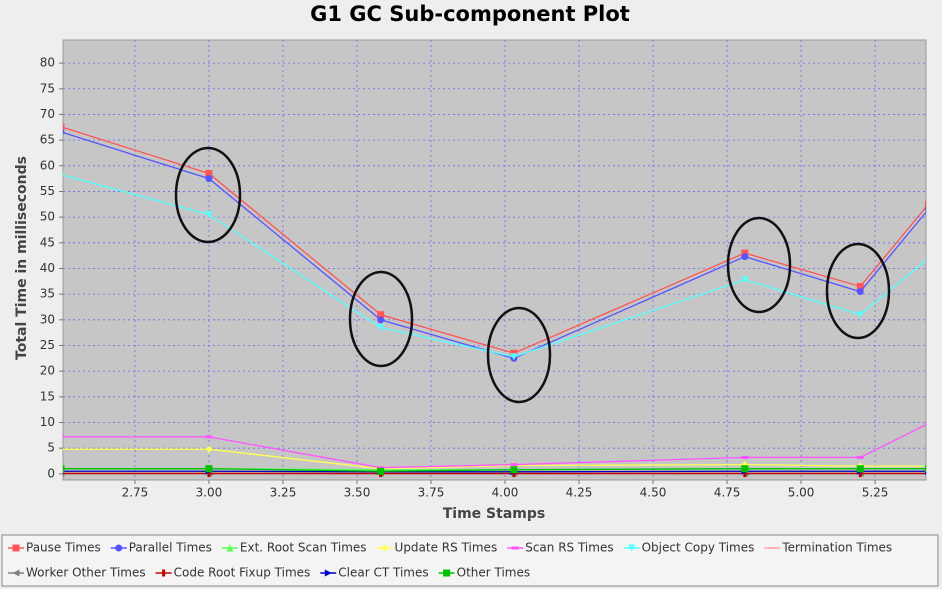 This screenshot has width=942, height=589. Describe the element at coordinates (47, 63) in the screenshot. I see `y-tick-label: 80` at that location.